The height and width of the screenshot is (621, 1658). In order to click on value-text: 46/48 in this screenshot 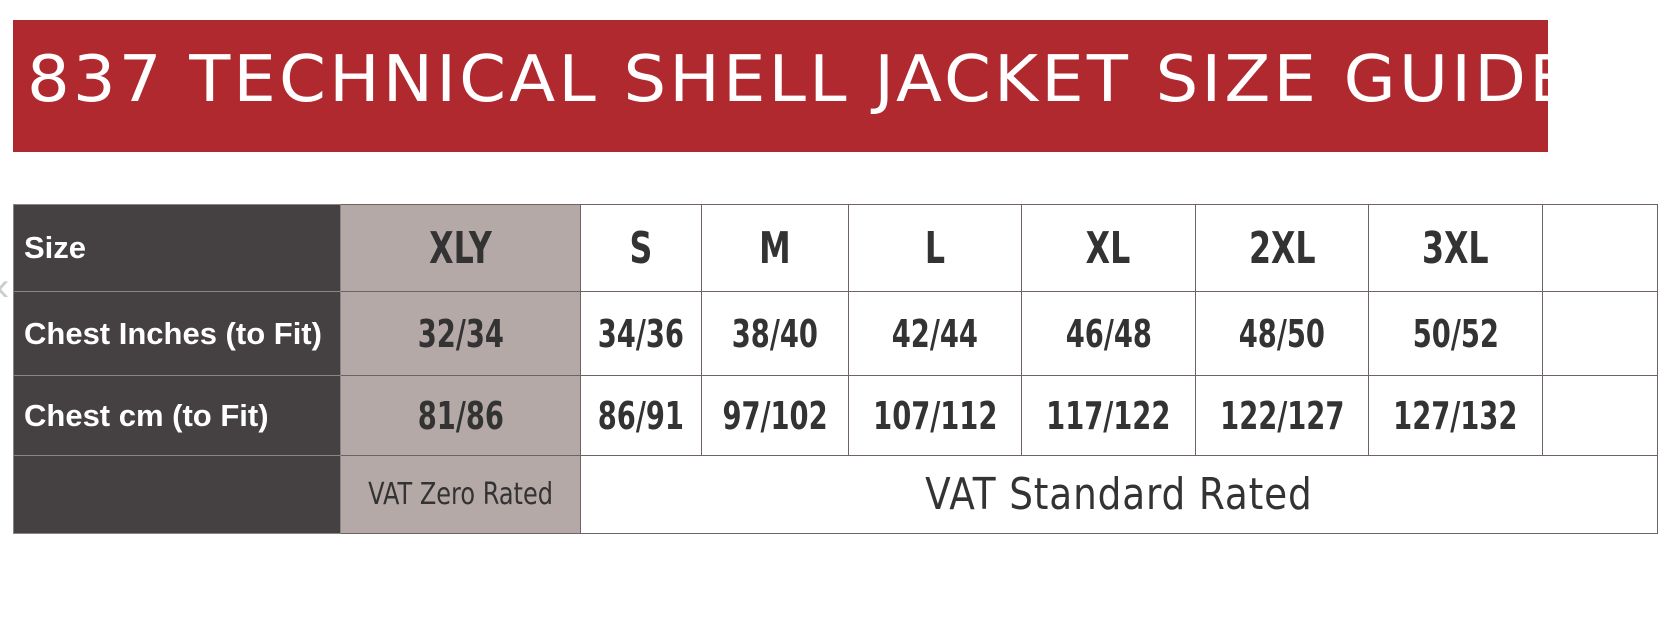, I will do `click(1108, 333)`.